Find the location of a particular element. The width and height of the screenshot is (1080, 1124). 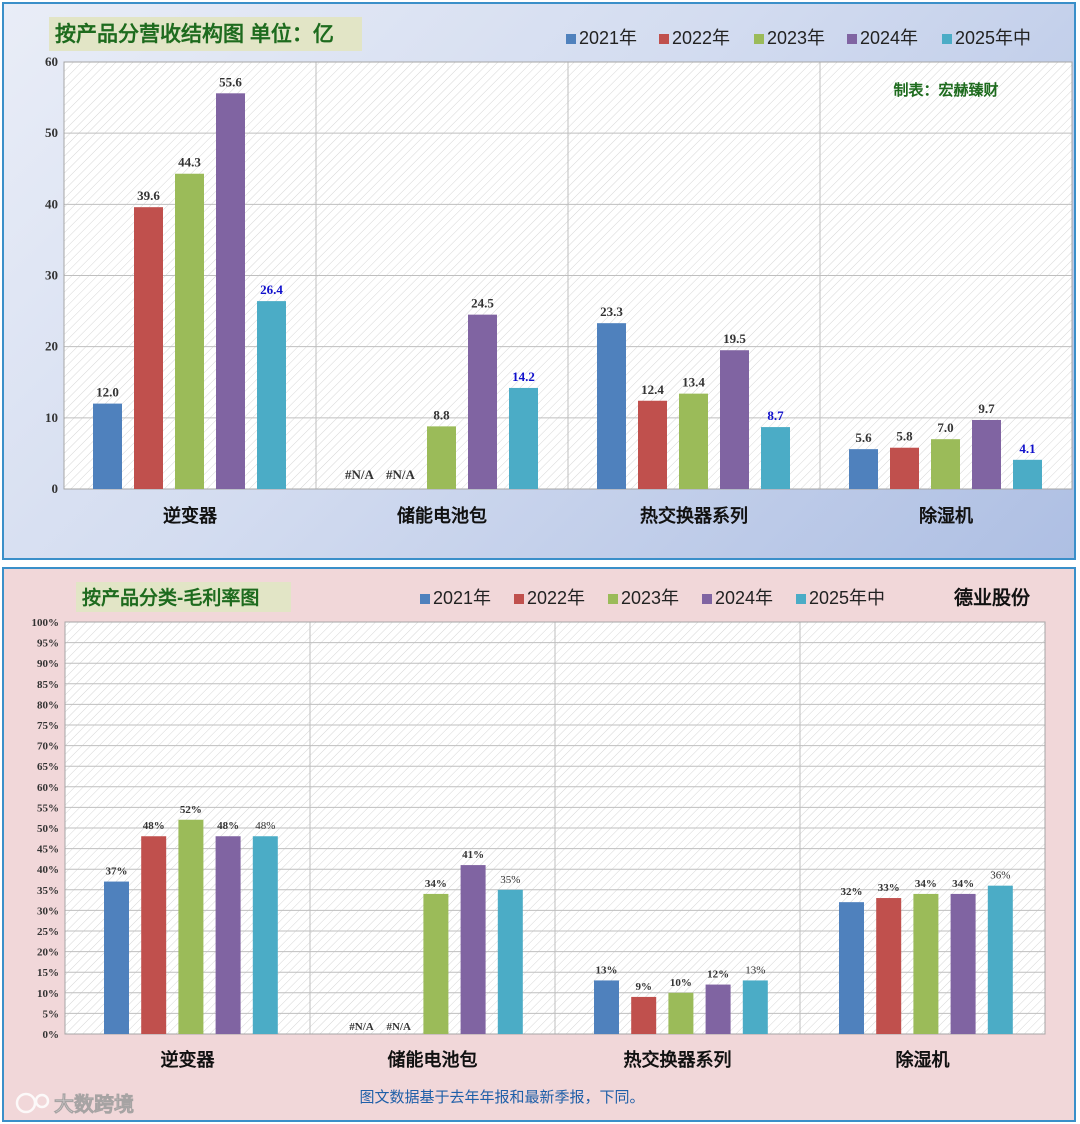

legend-label: 2024年 is located at coordinates (889, 38).